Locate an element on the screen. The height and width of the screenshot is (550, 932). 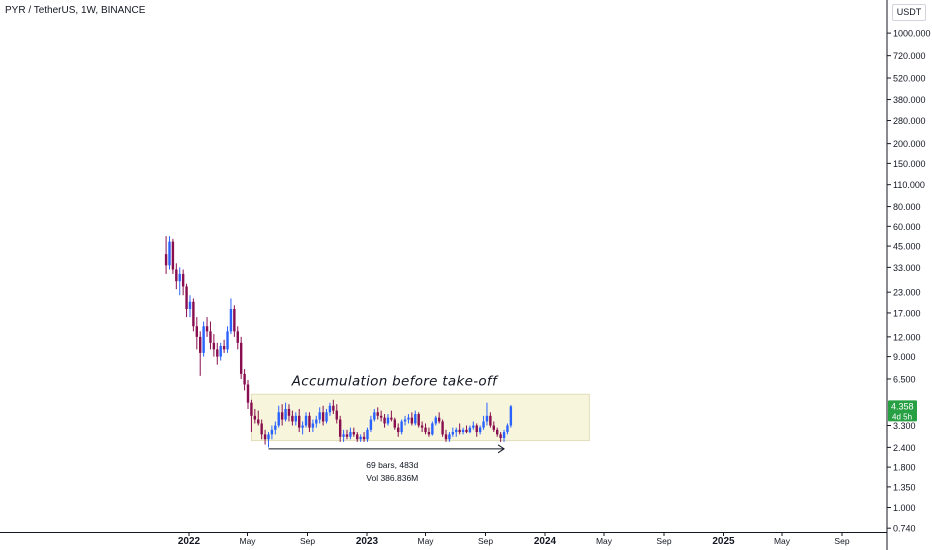
time-tick-label: 2022 is located at coordinates (189, 541).